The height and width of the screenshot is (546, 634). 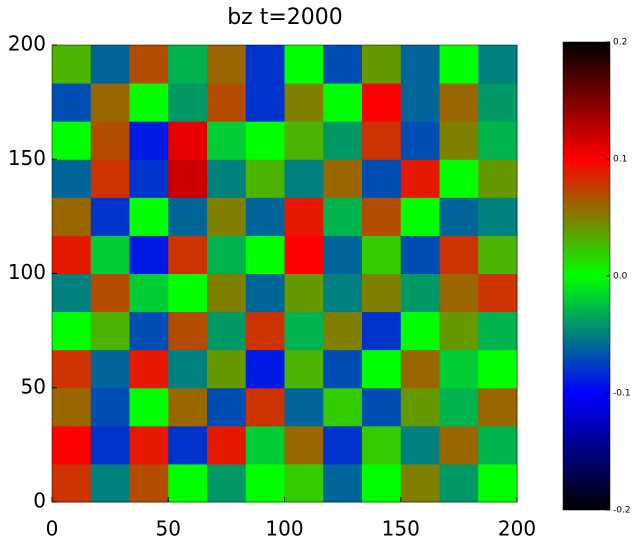 What do you see at coordinates (285, 17) in the screenshot?
I see `chart-title: bz t=2000` at bounding box center [285, 17].